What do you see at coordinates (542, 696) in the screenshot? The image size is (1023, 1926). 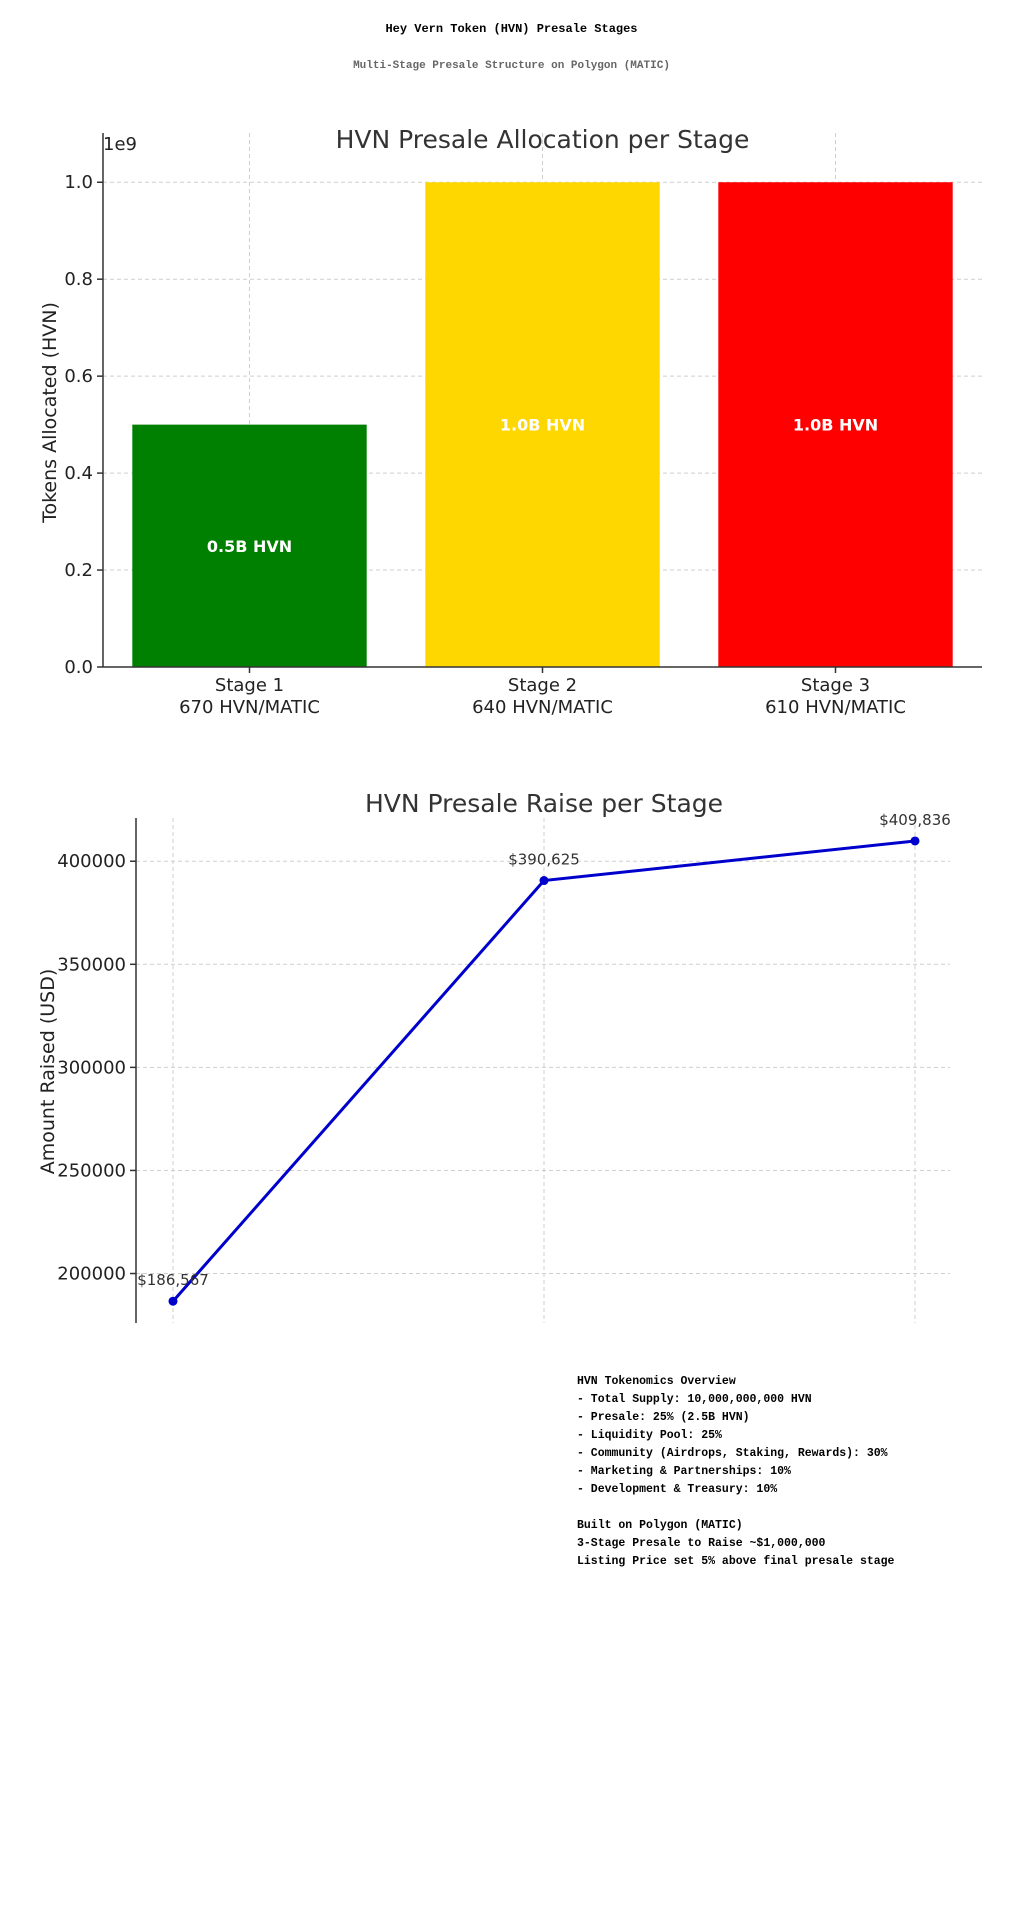 I see `x-tick-label: Stage 2 640 HVN/MATIC` at bounding box center [542, 696].